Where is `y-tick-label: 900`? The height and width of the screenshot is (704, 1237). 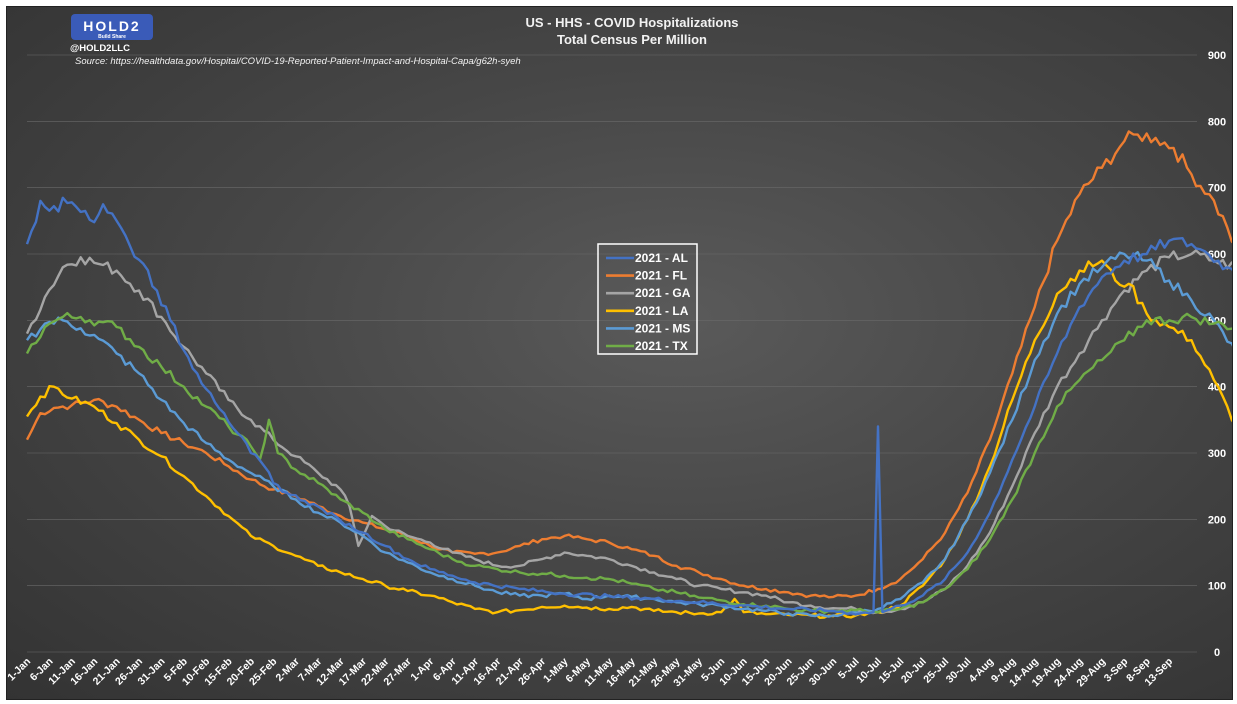 y-tick-label: 900 is located at coordinates (1217, 56).